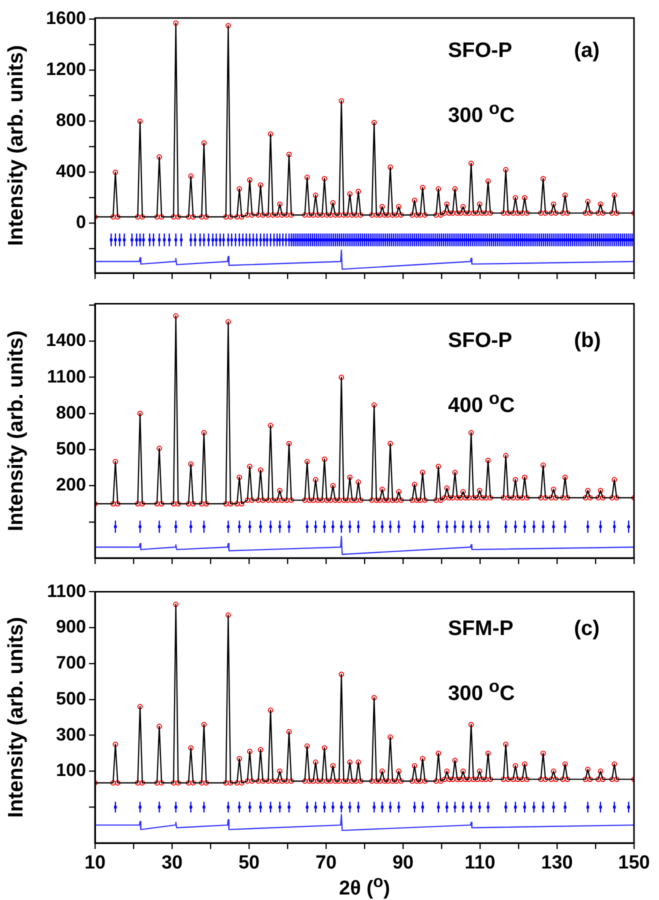 This screenshot has width=659, height=900. What do you see at coordinates (481, 628) in the screenshot?
I see `annotation: SFM-P` at bounding box center [481, 628].